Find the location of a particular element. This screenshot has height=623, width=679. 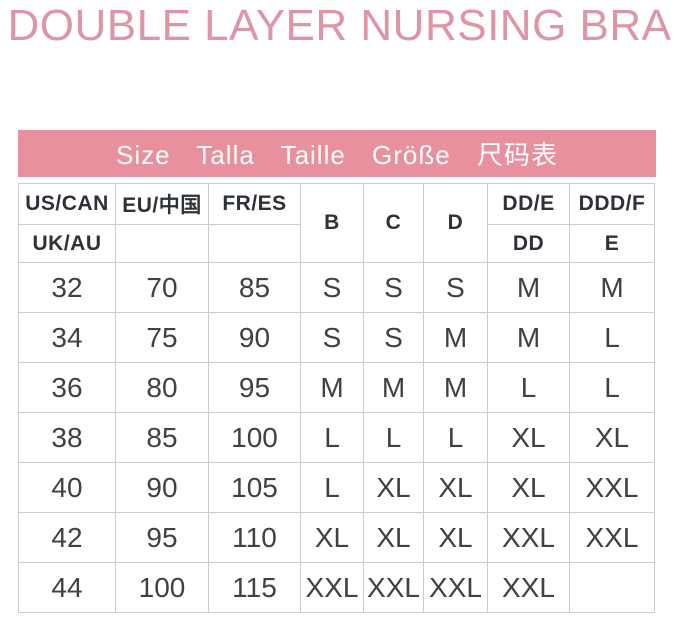

header-cell-us-can: US/CAN is located at coordinates (67, 204).